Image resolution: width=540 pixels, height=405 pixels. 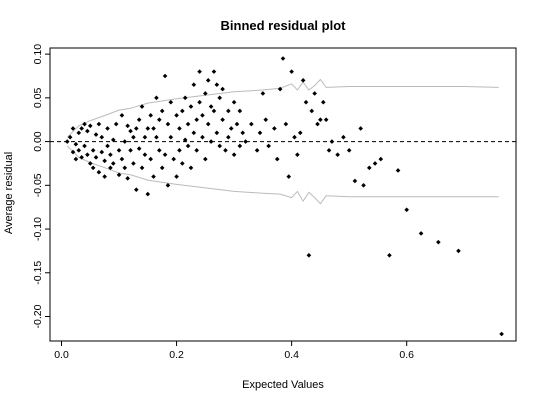 What do you see at coordinates (282, 175) in the screenshot?
I see `lower-band-line` at bounding box center [282, 175].